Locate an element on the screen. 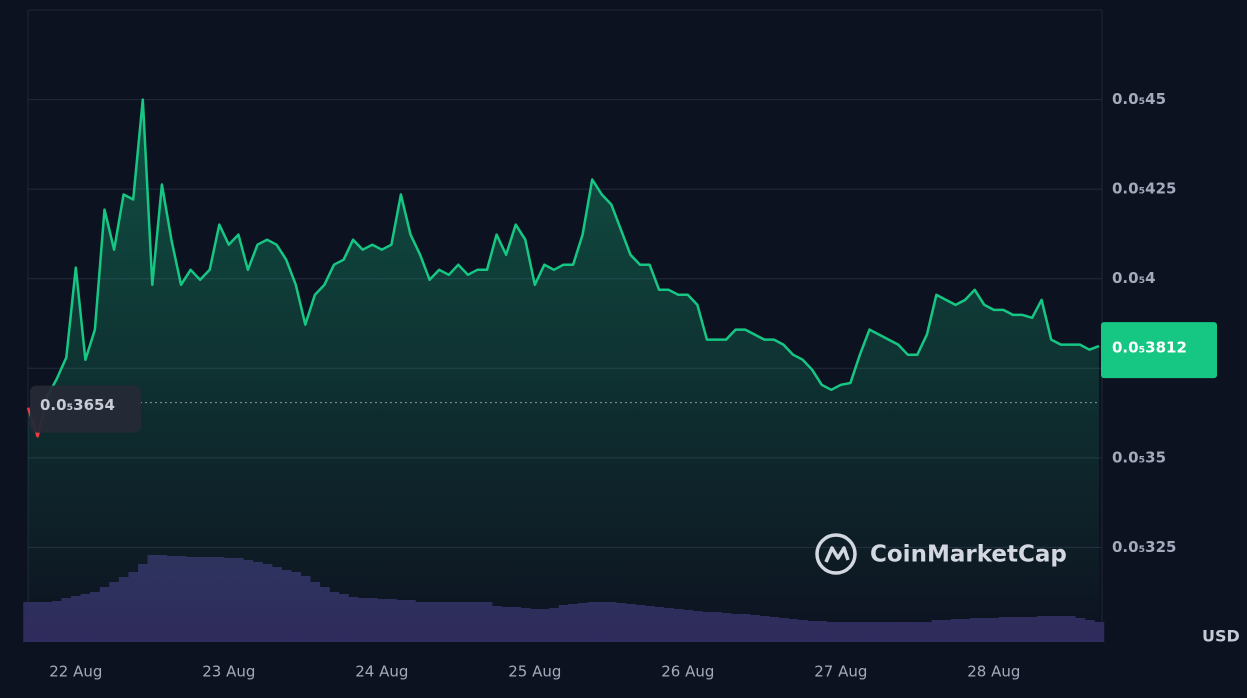 The height and width of the screenshot is (698, 1247). watermark-text: CoinMarketCap is located at coordinates (968, 555).